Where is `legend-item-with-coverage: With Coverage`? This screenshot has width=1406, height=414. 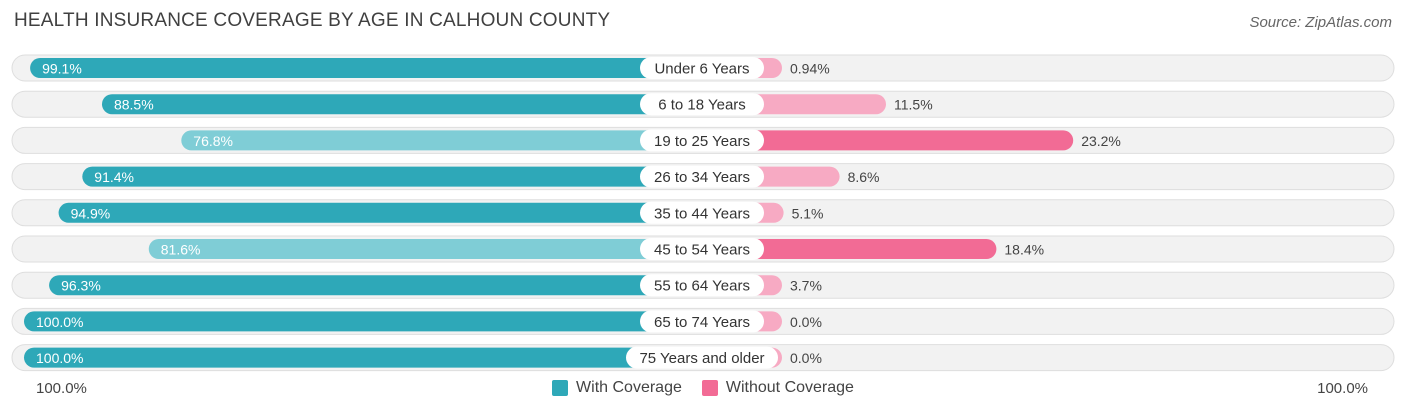 legend-item-with-coverage: With Coverage is located at coordinates (617, 388).